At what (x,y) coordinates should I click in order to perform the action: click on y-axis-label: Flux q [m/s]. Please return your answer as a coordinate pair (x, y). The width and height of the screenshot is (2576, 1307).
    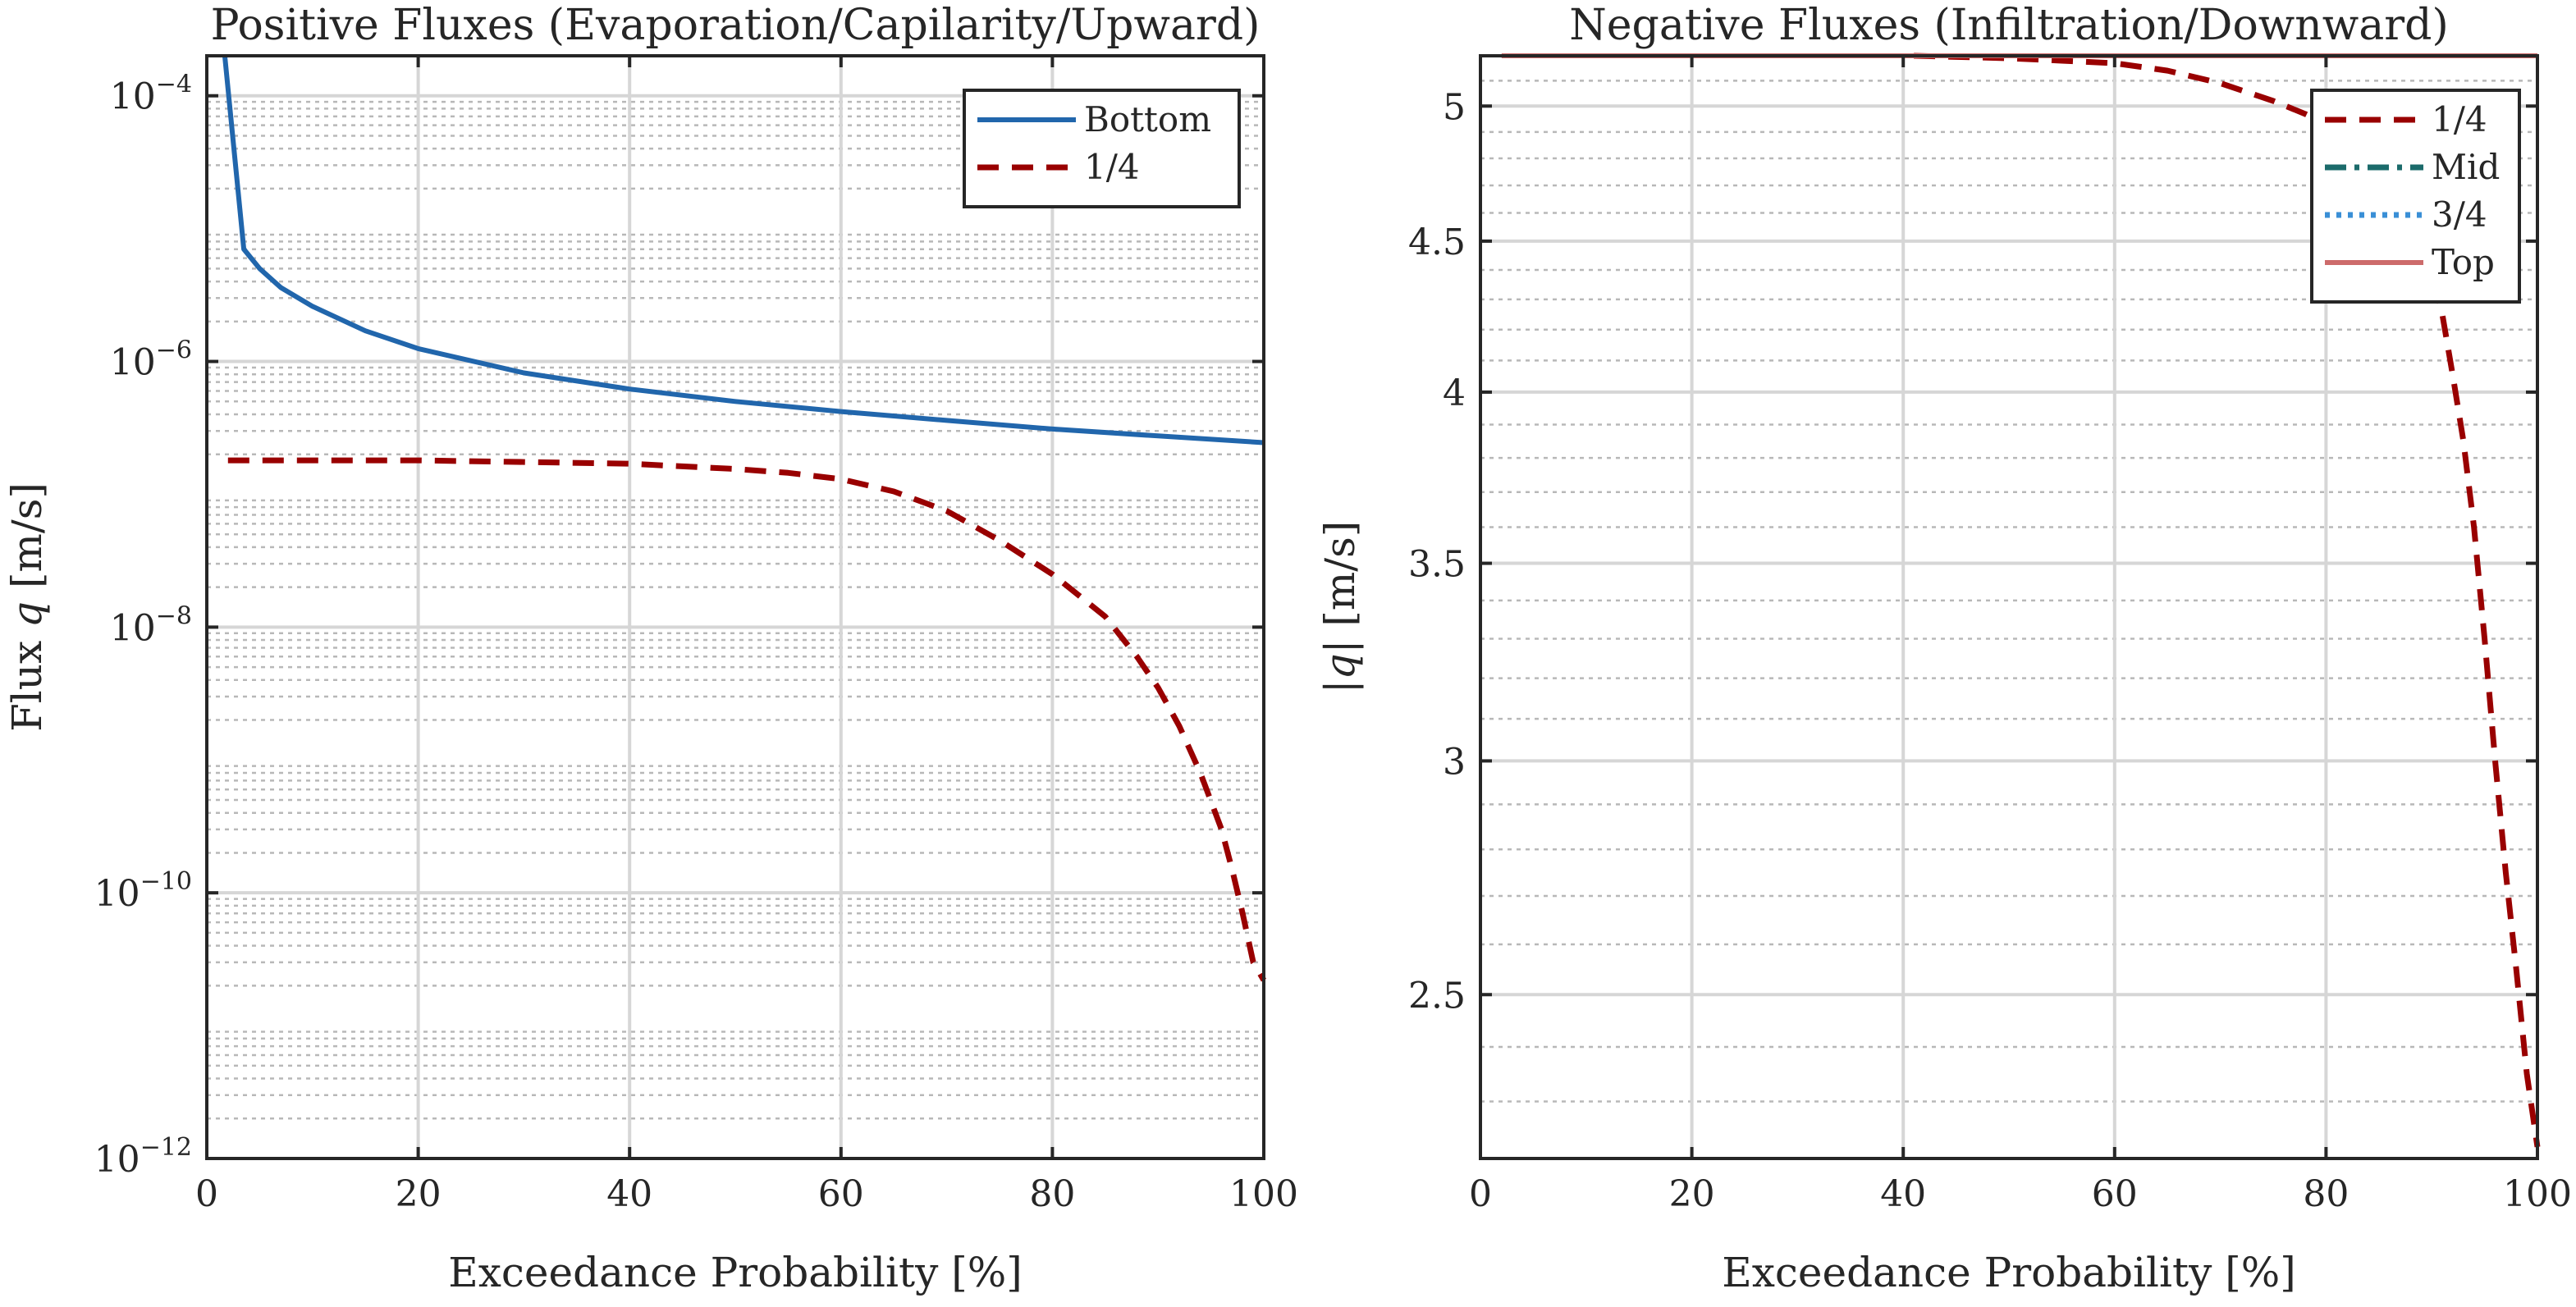
    Looking at the image, I should click on (27, 607).